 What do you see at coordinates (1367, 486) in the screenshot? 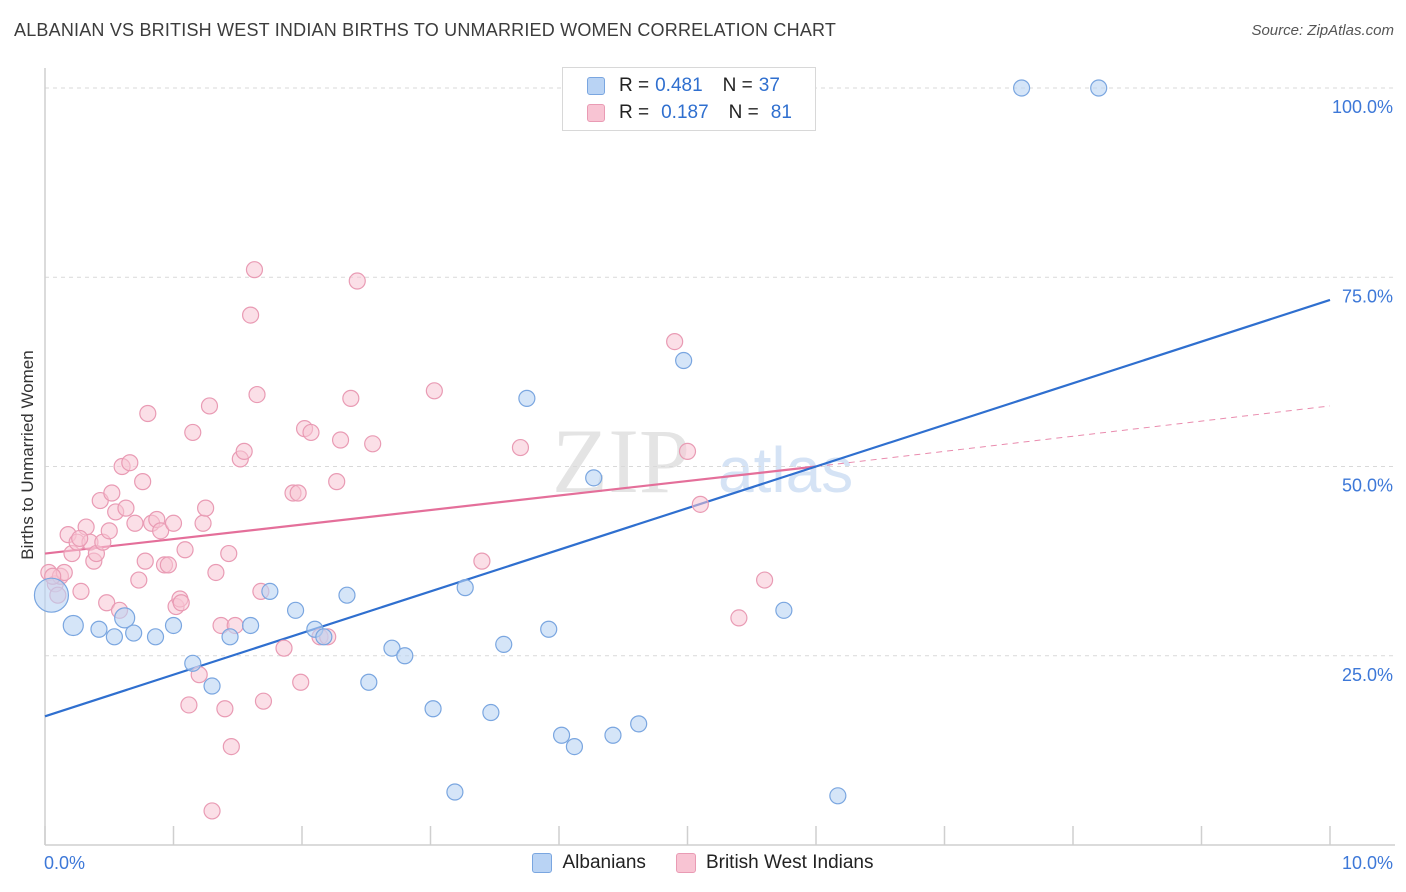
I see `y-tick-label: 50.0%` at bounding box center [1367, 486].